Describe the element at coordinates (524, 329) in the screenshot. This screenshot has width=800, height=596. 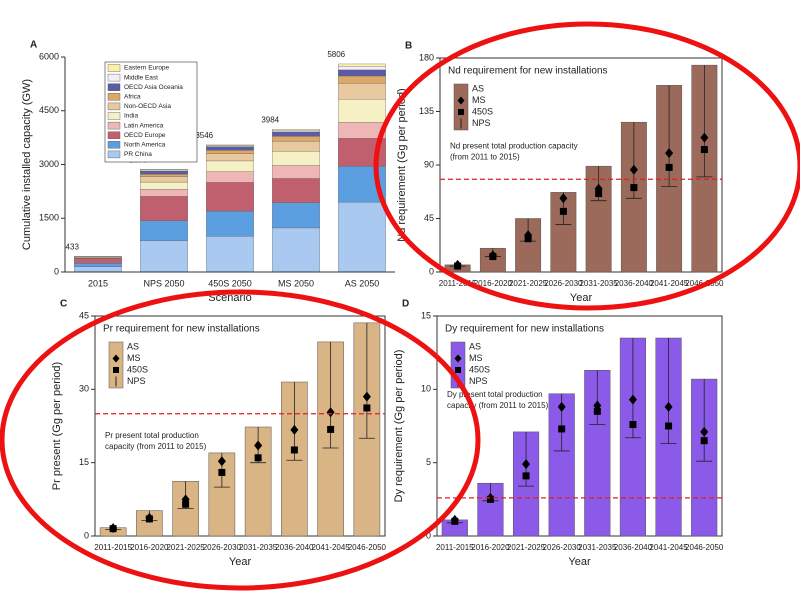
I see `chart-title: Dy requirement for new installations` at that location.